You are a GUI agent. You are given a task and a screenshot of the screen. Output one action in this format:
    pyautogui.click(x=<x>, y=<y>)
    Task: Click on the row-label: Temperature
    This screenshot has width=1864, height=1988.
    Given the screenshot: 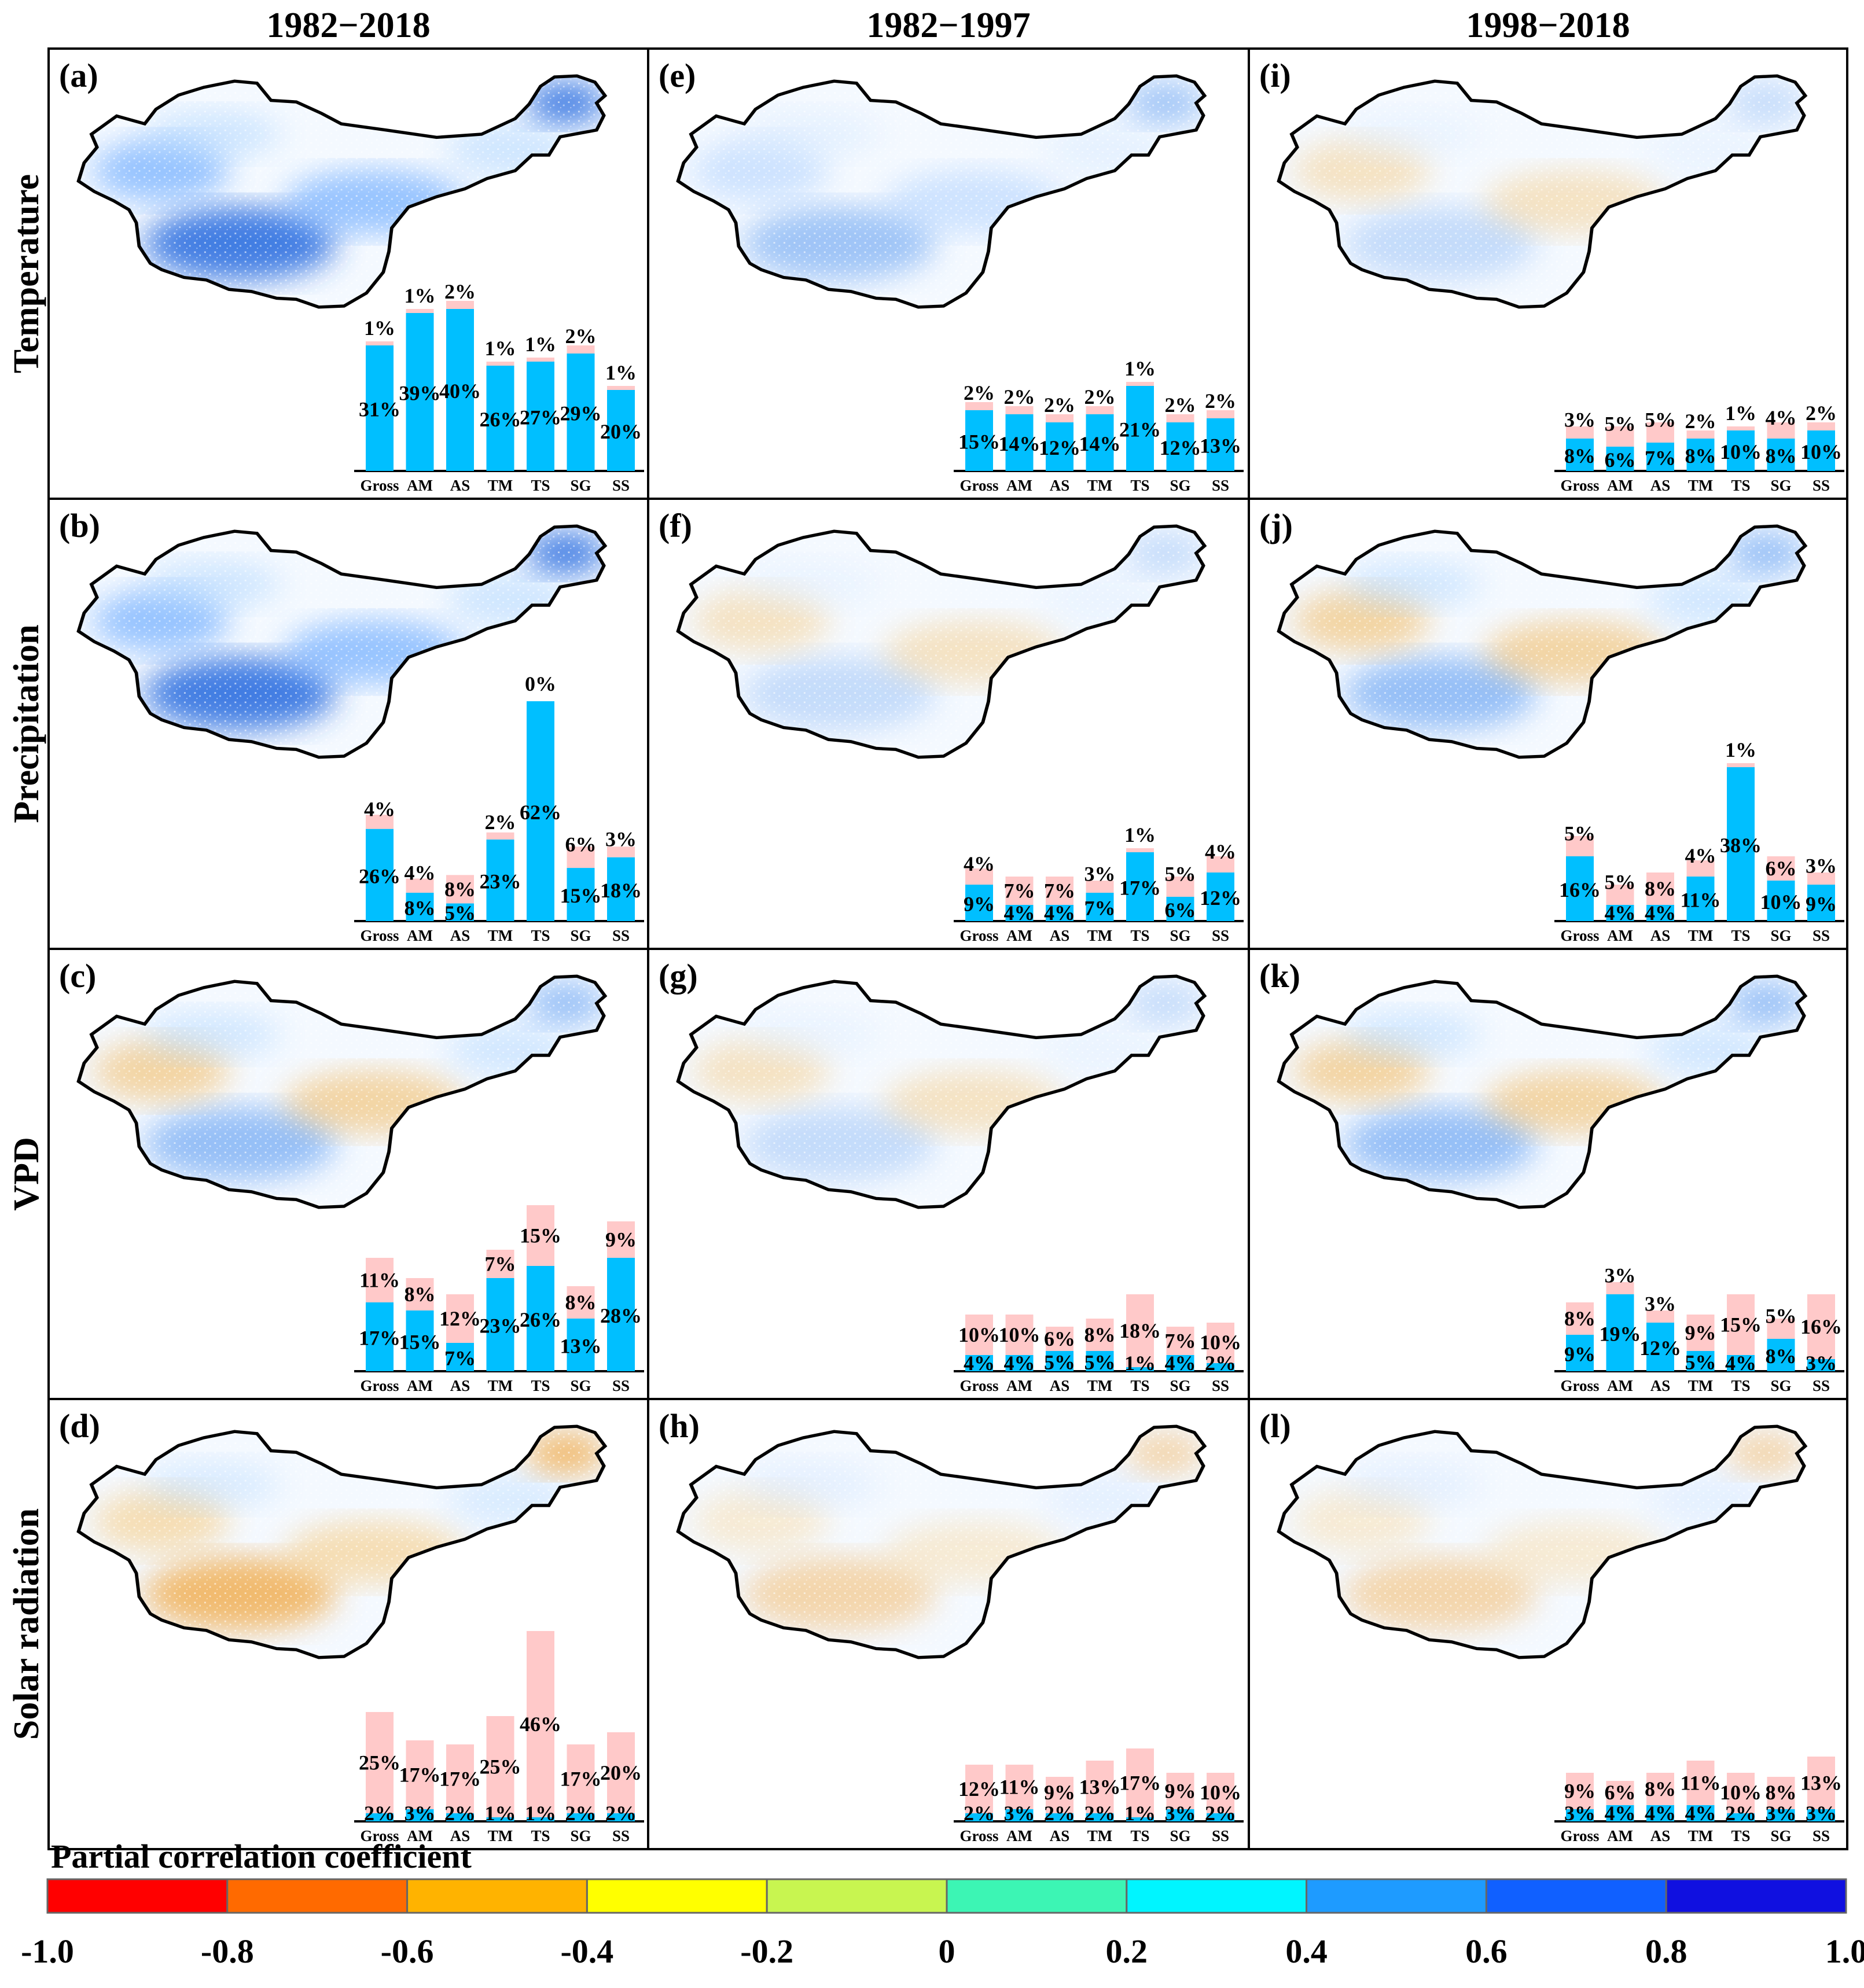 What is the action you would take?
    pyautogui.click(x=26, y=273)
    